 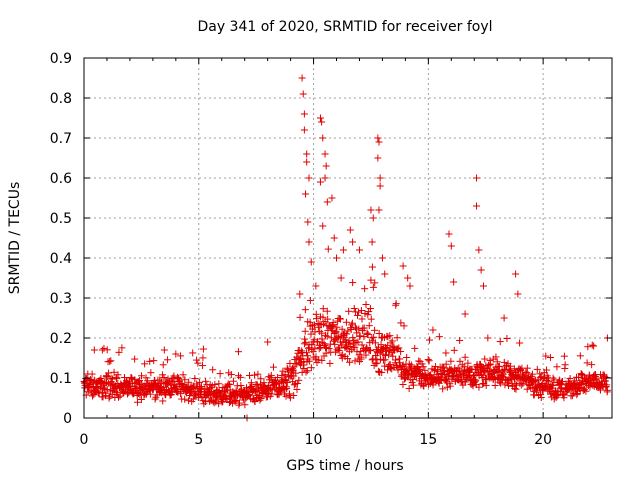 I want to click on y-tick-label: 0.7, so click(x=61, y=139).